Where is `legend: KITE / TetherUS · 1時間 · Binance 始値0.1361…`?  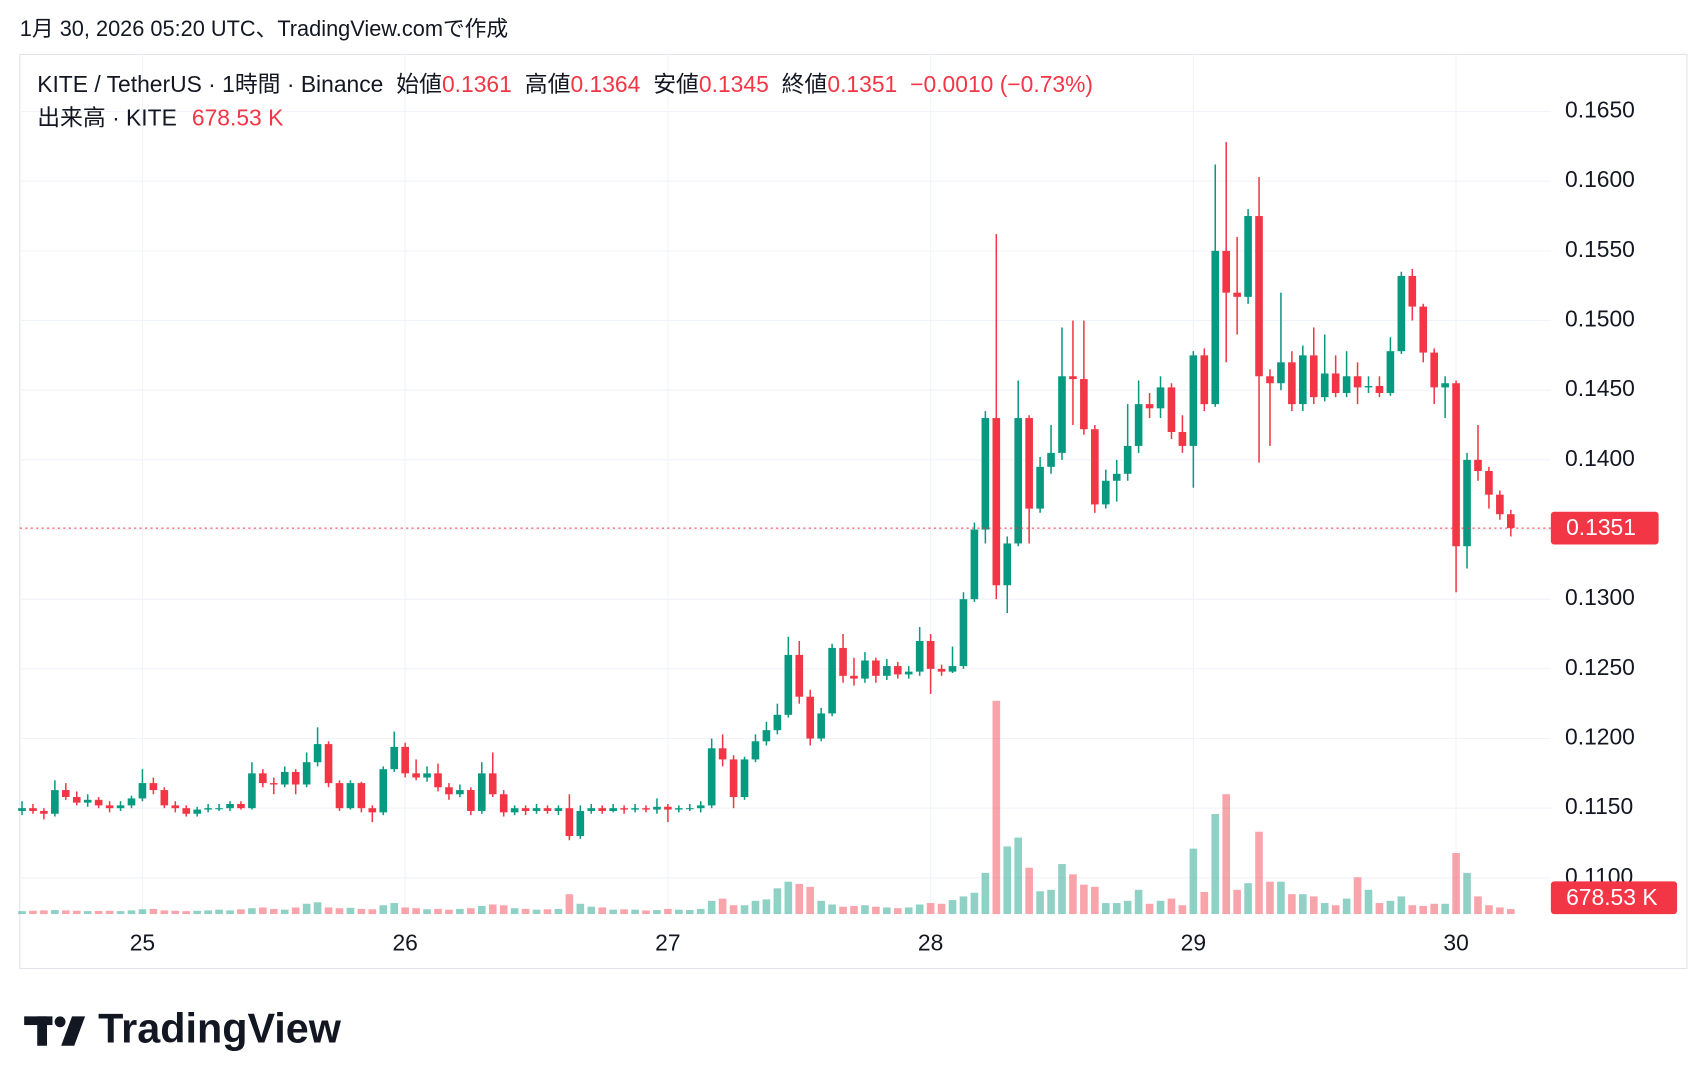
legend: KITE / TetherUS · 1時間 · Binance 始値0.1361… is located at coordinates (565, 84).